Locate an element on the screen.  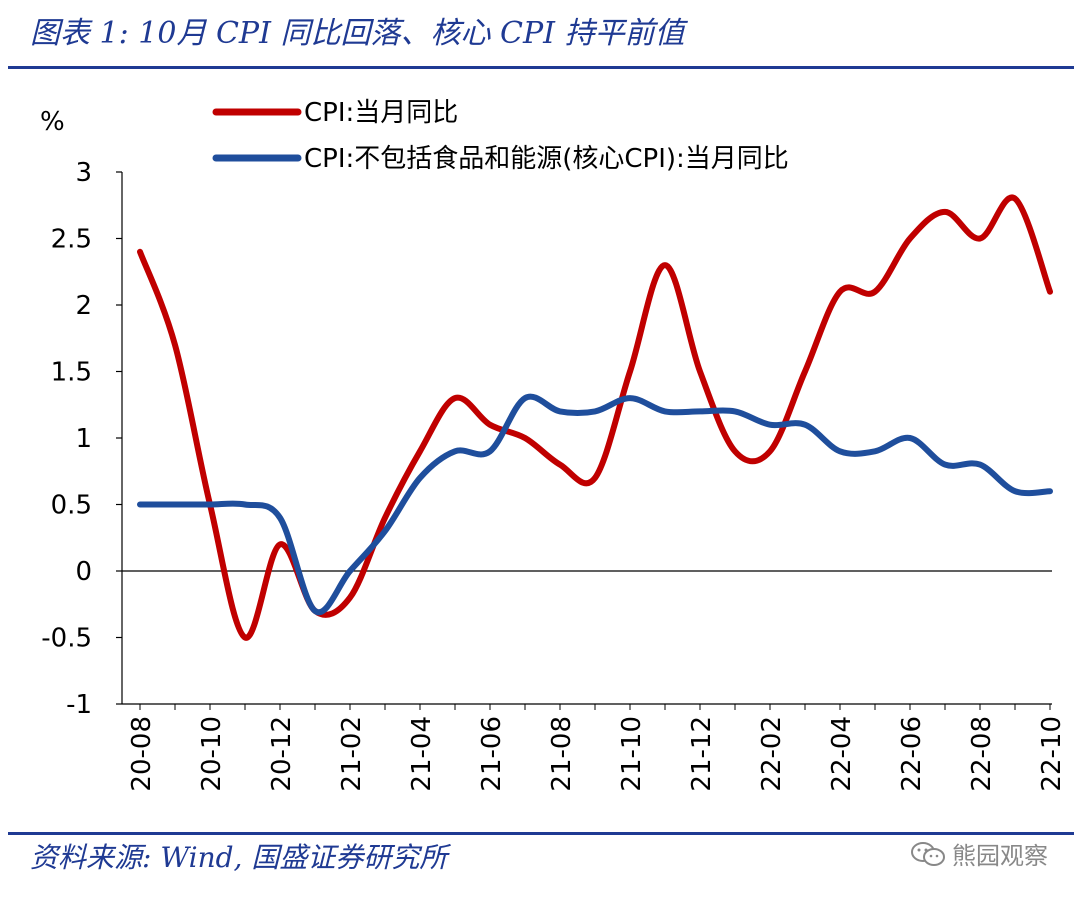
y-tick-label: 0 is located at coordinates (83, 572).